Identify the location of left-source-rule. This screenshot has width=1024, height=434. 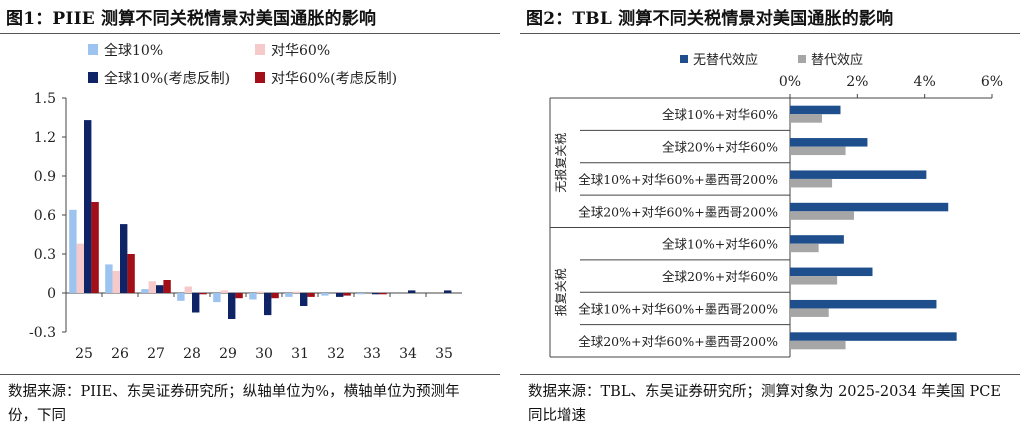
(250, 374).